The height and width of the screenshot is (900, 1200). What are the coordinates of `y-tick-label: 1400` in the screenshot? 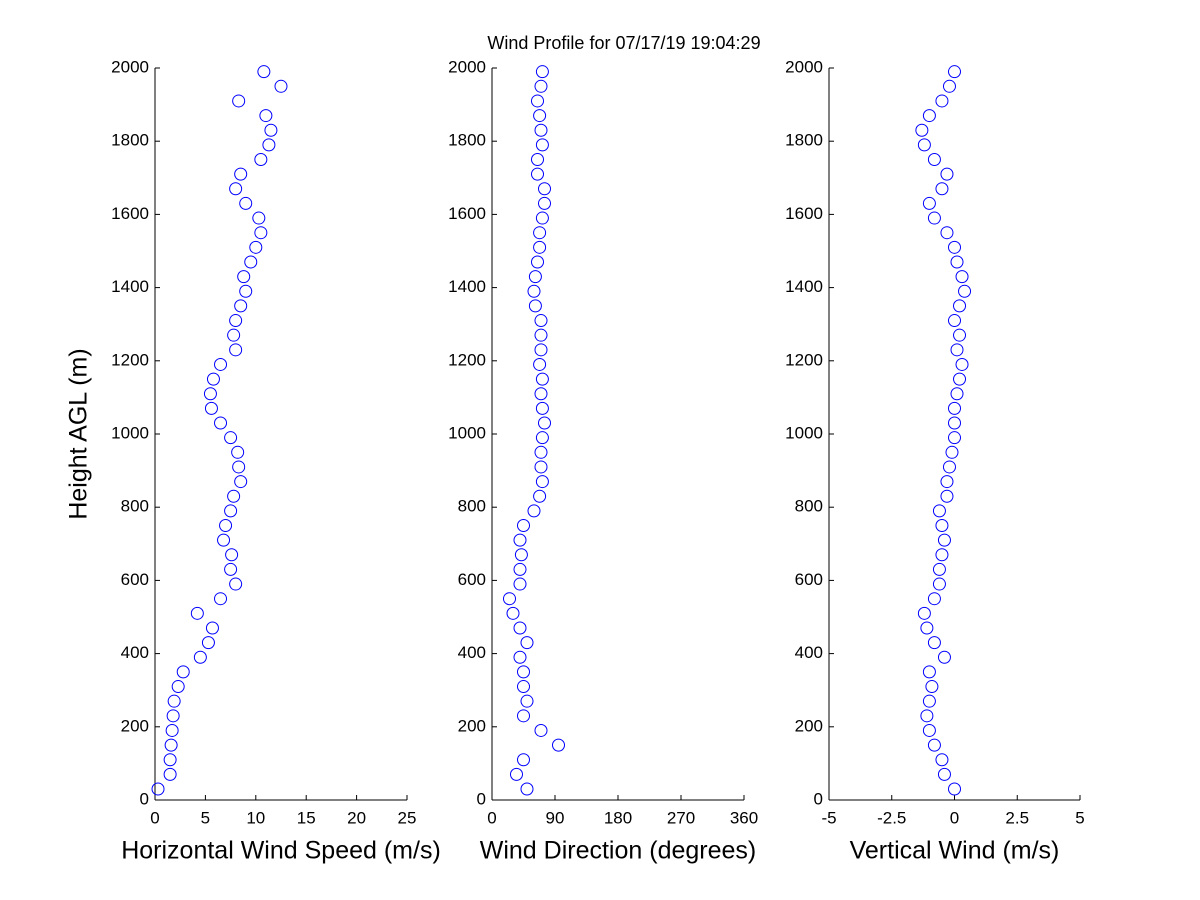 It's located at (804, 286).